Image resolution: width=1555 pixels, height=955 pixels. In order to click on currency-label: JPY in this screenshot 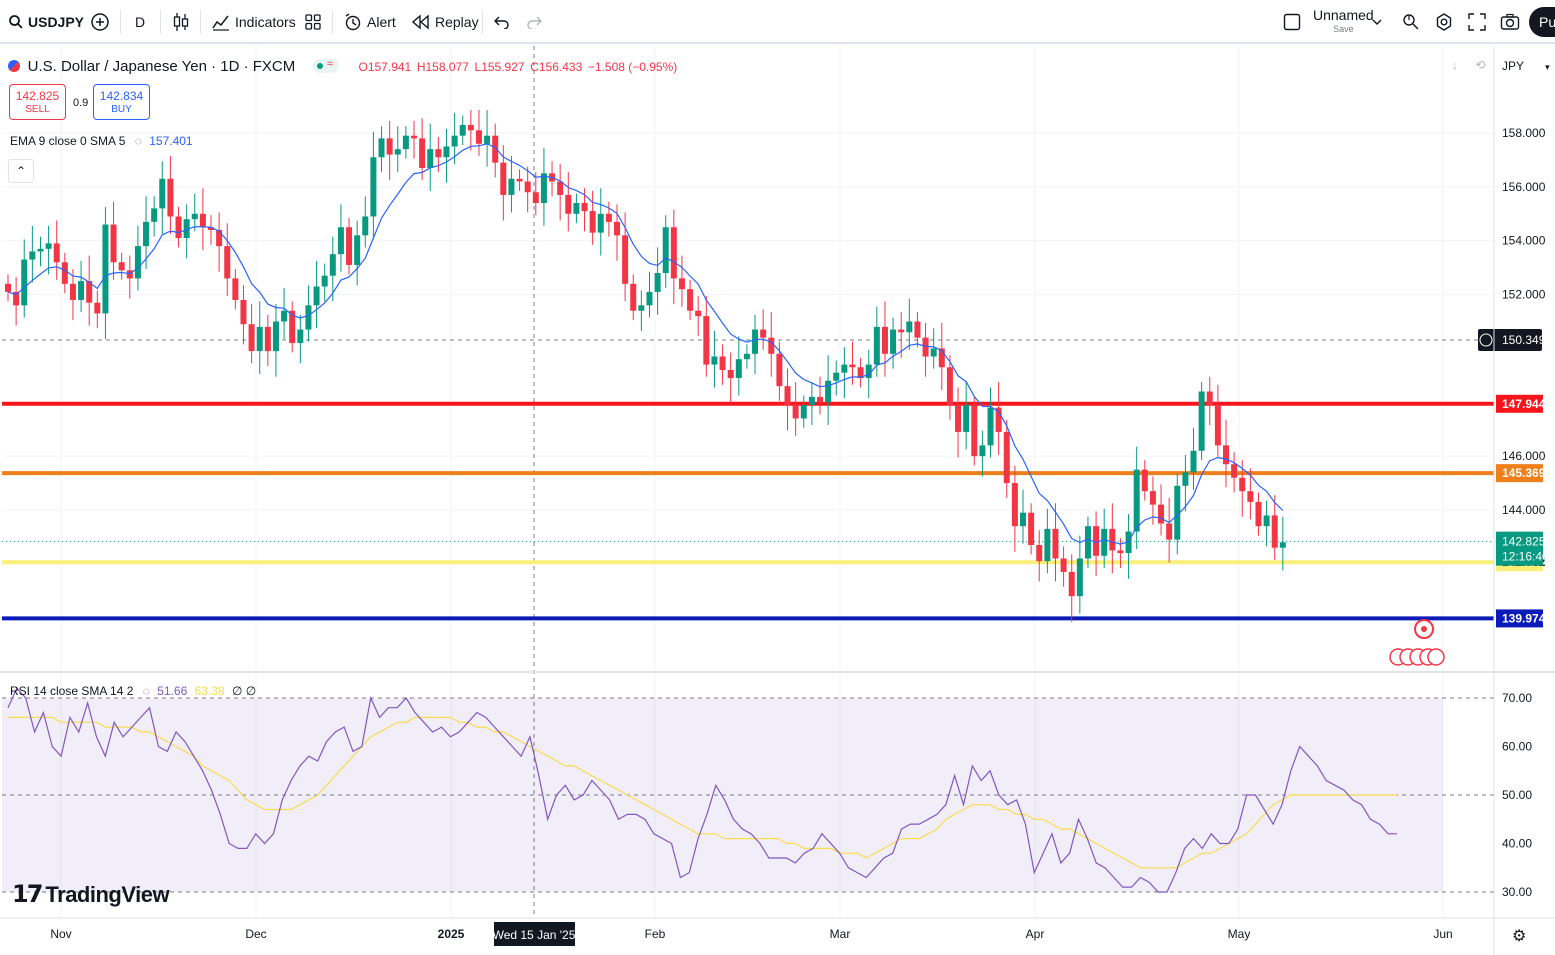, I will do `click(1513, 66)`.